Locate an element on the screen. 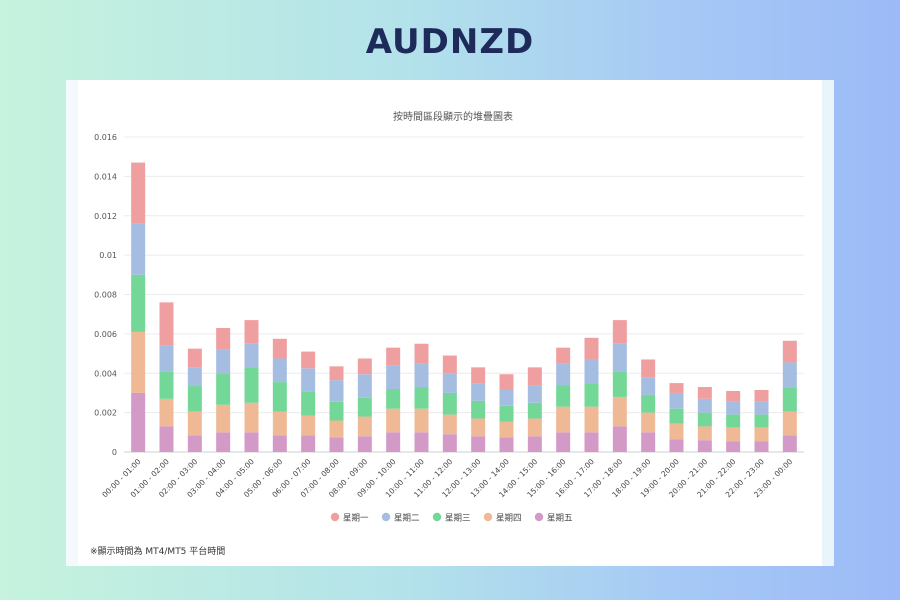 This screenshot has height=600, width=900. legend-item: 星期三 is located at coordinates (451, 518).